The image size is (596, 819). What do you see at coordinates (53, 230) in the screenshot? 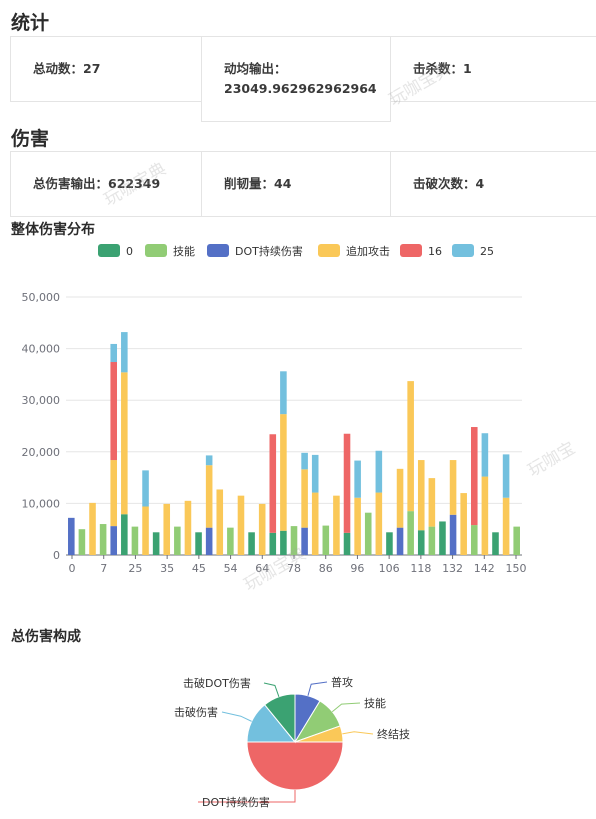
I see `bar-chart-title: 整体伤害分布` at bounding box center [53, 230].